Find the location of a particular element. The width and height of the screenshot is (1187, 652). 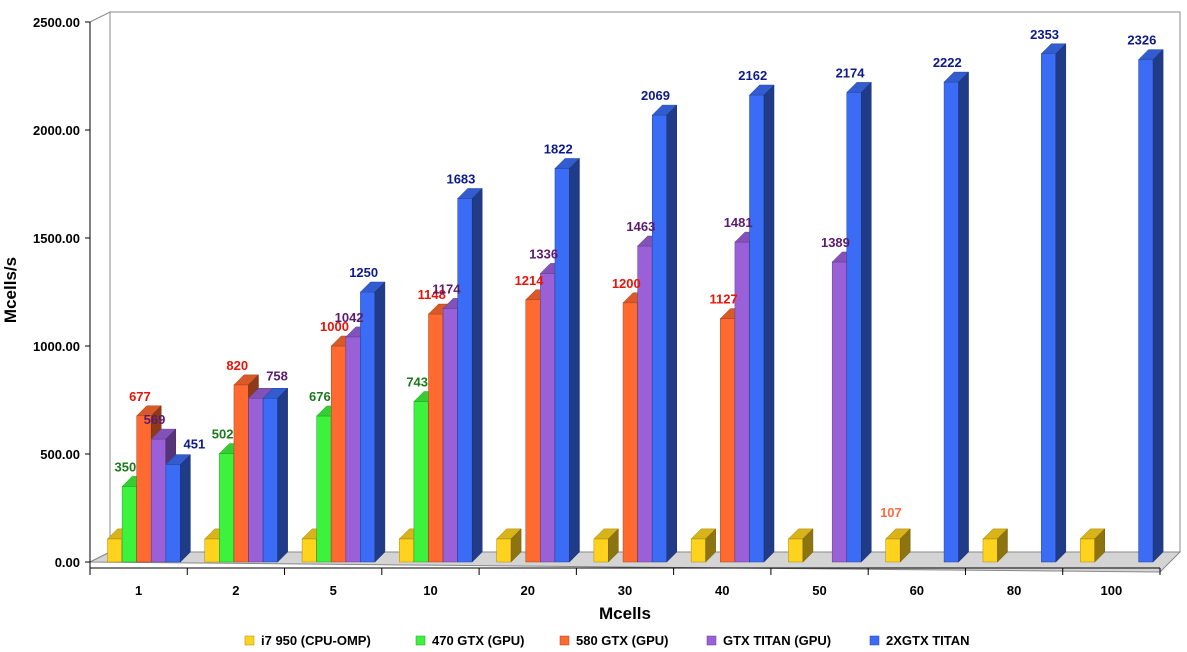

x-tick-label: 10 is located at coordinates (430, 590).